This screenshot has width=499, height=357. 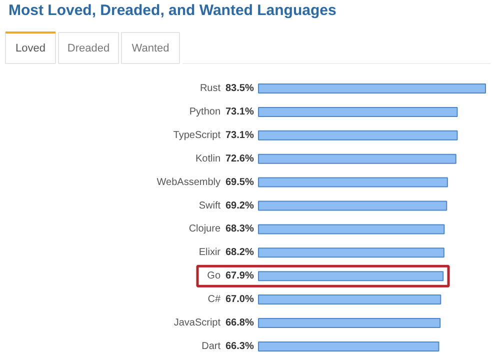 What do you see at coordinates (214, 300) in the screenshot?
I see `y-tick-label: C#` at bounding box center [214, 300].